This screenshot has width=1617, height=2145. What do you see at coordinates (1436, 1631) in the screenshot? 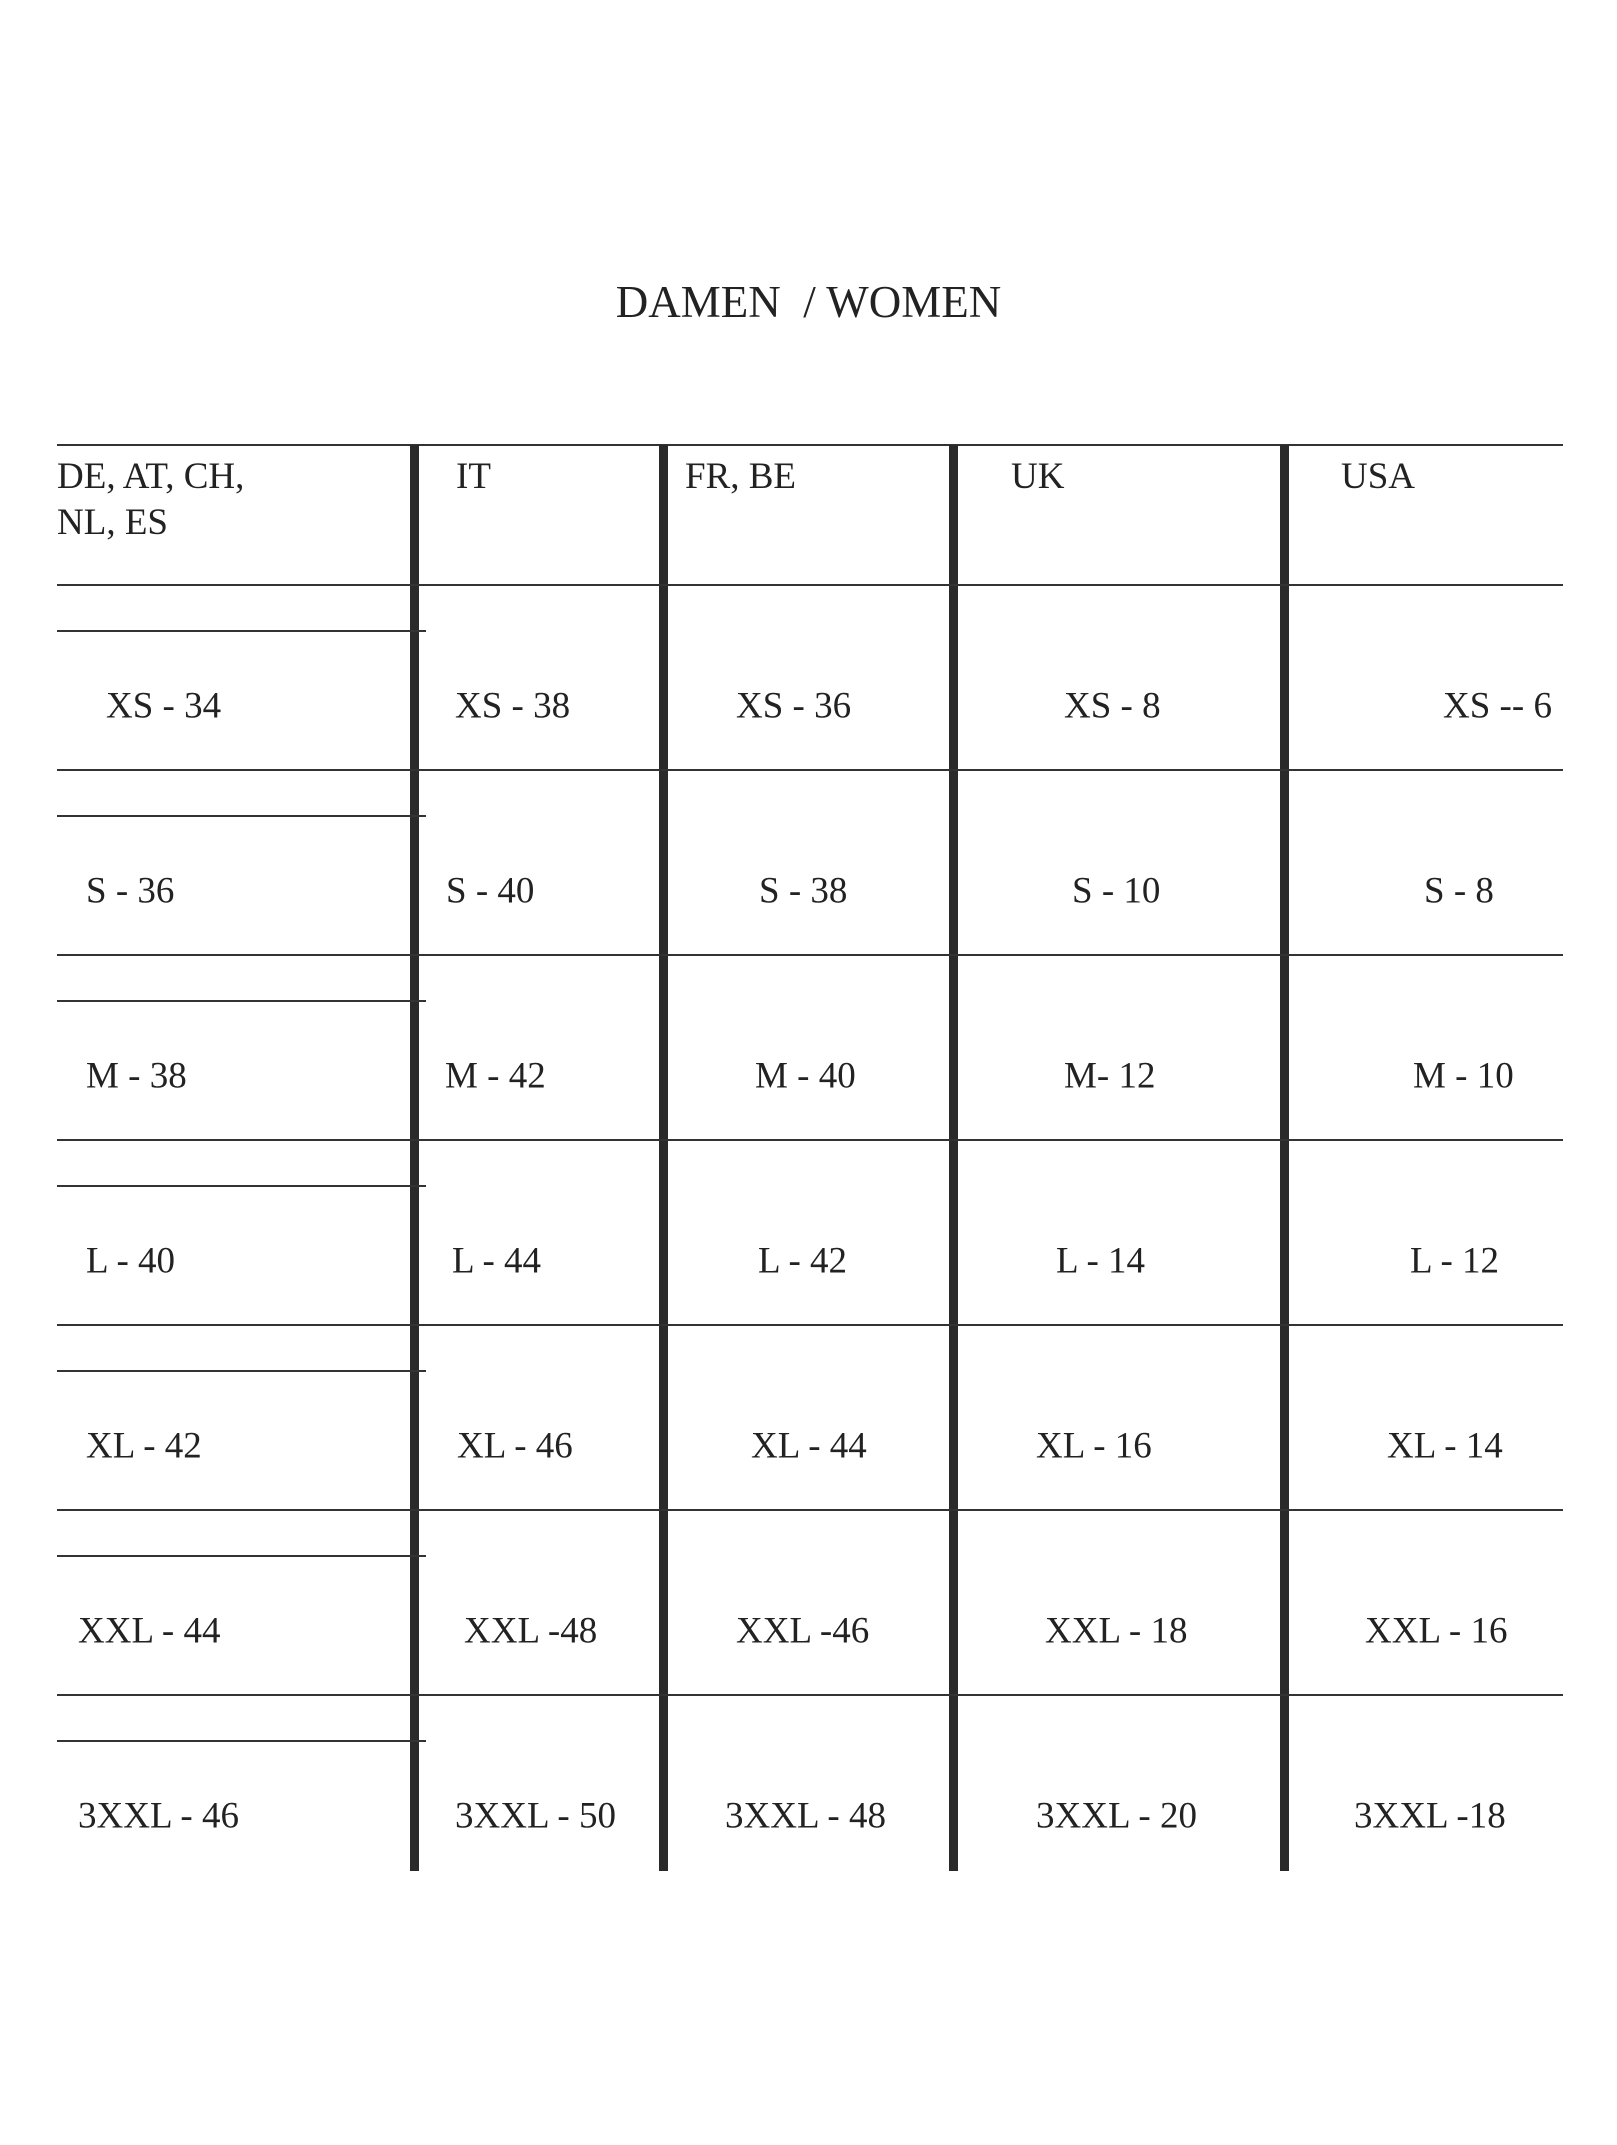
I see `size-cell: XXL - 16` at bounding box center [1436, 1631].